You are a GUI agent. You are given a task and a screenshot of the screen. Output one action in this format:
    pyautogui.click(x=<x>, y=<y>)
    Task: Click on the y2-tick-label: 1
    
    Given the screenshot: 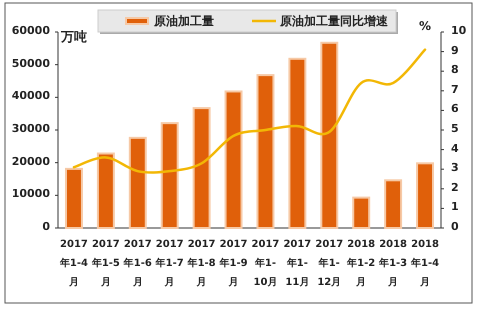 What is the action you would take?
    pyautogui.click(x=455, y=207)
    